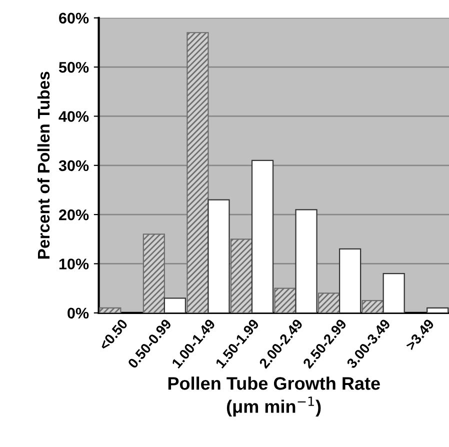  Describe the element at coordinates (74, 18) in the screenshot. I see `y-tick-label: 60%` at that location.